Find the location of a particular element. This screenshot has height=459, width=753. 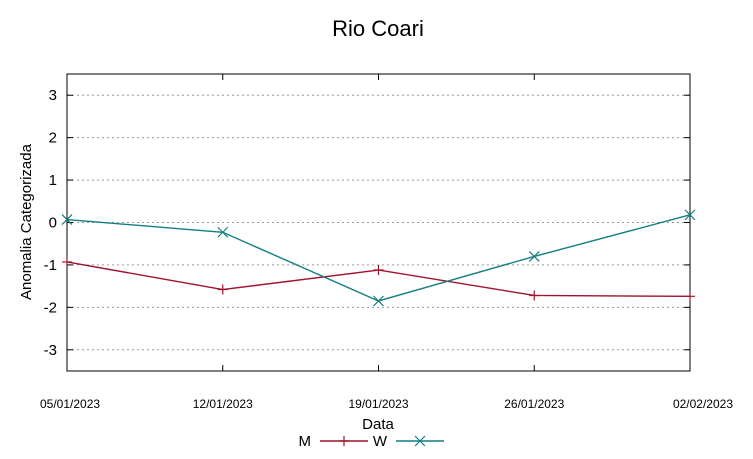

y-tick-label: -3 is located at coordinates (50, 350).